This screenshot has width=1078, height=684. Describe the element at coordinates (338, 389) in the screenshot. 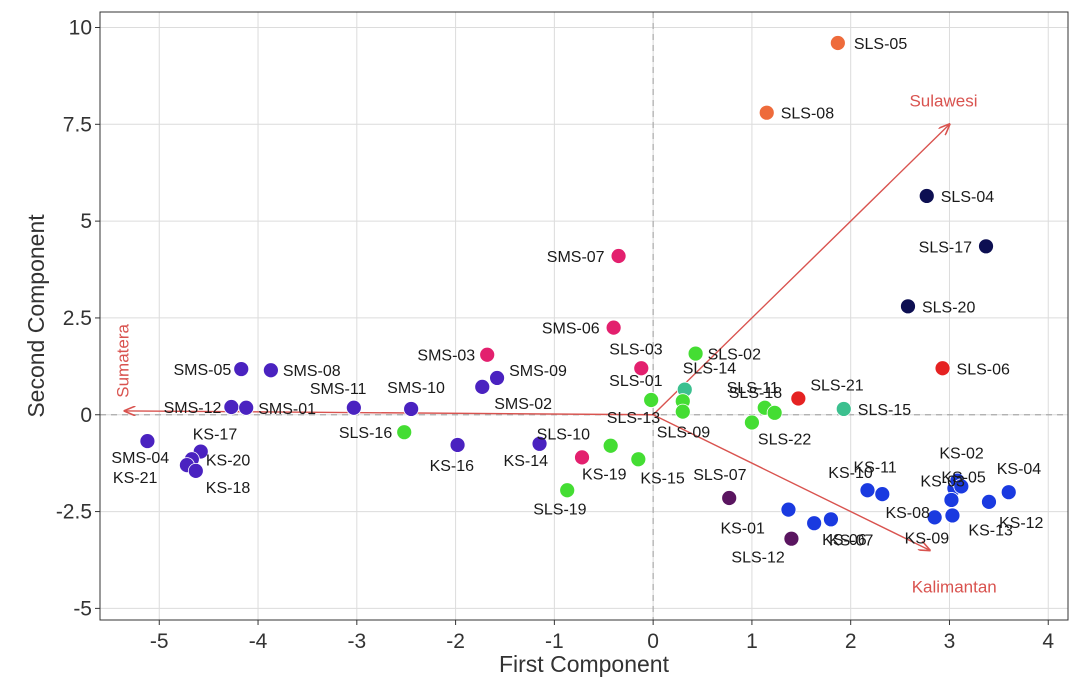

I see `point-label-sms-11: SMS-11` at that location.